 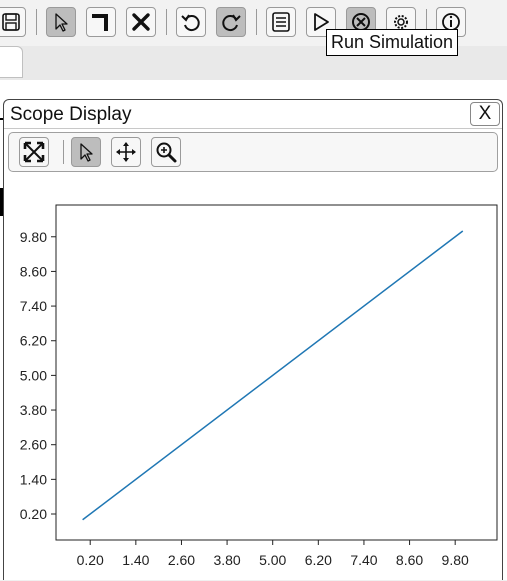 What do you see at coordinates (33, 479) in the screenshot?
I see `y-tick-label: 1.40` at bounding box center [33, 479].